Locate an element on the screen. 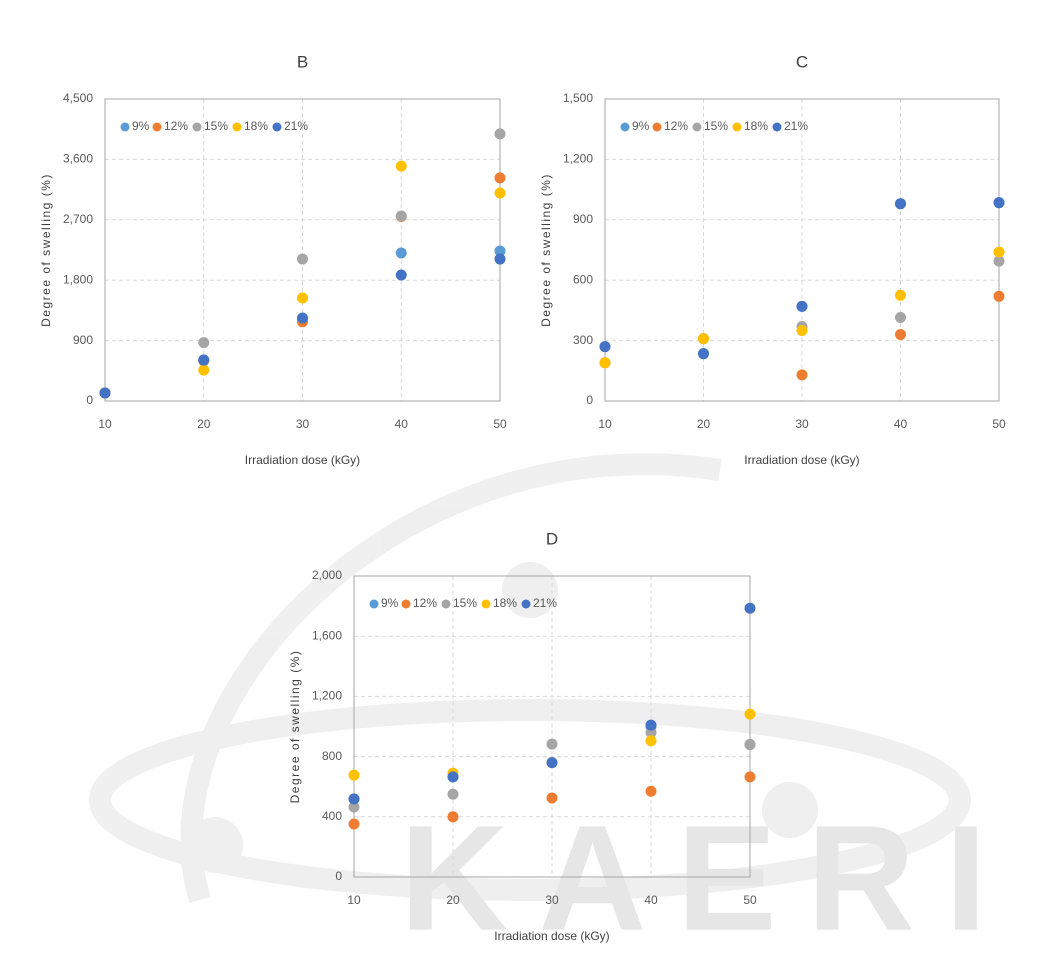 The image size is (1044, 956). y-tick-label: 300 is located at coordinates (583, 340).